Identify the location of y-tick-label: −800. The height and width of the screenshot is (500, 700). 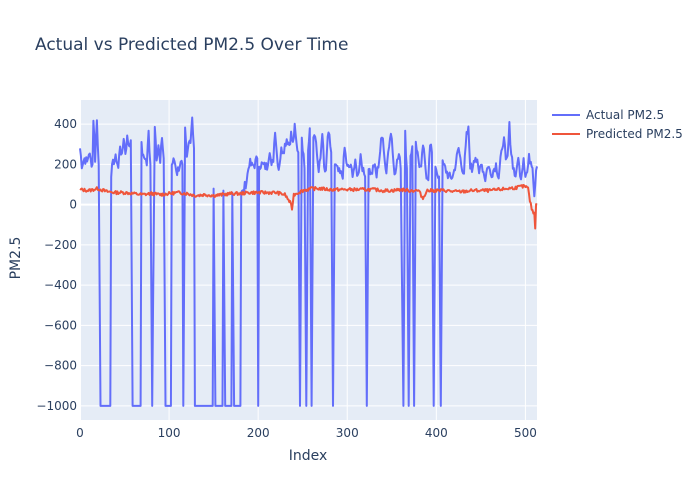
(60, 366).